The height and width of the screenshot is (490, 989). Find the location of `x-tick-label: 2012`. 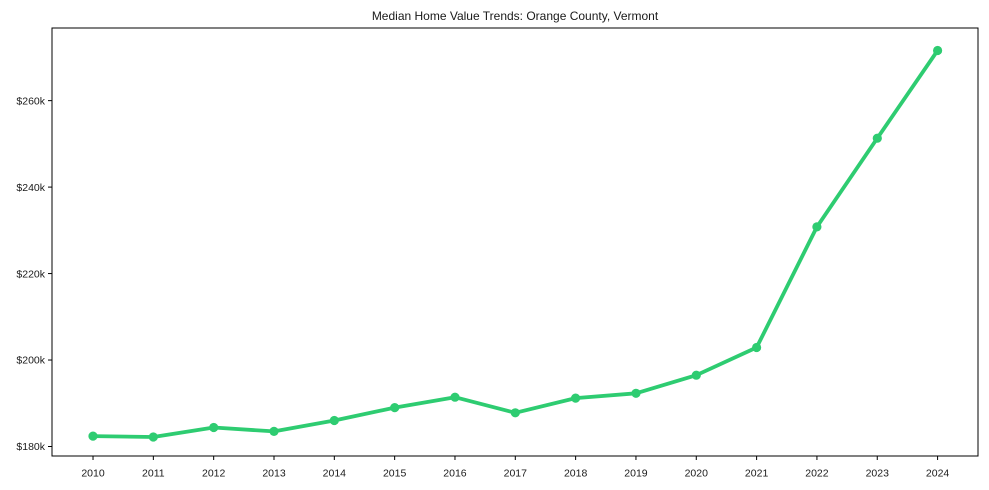

x-tick-label: 2012 is located at coordinates (214, 474).